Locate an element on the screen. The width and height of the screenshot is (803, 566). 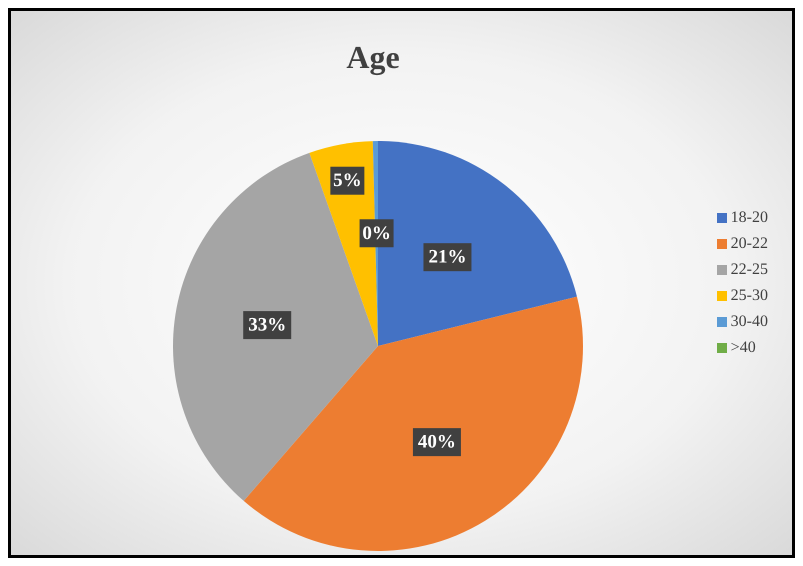
legend-label: 20-22 is located at coordinates (749, 243).